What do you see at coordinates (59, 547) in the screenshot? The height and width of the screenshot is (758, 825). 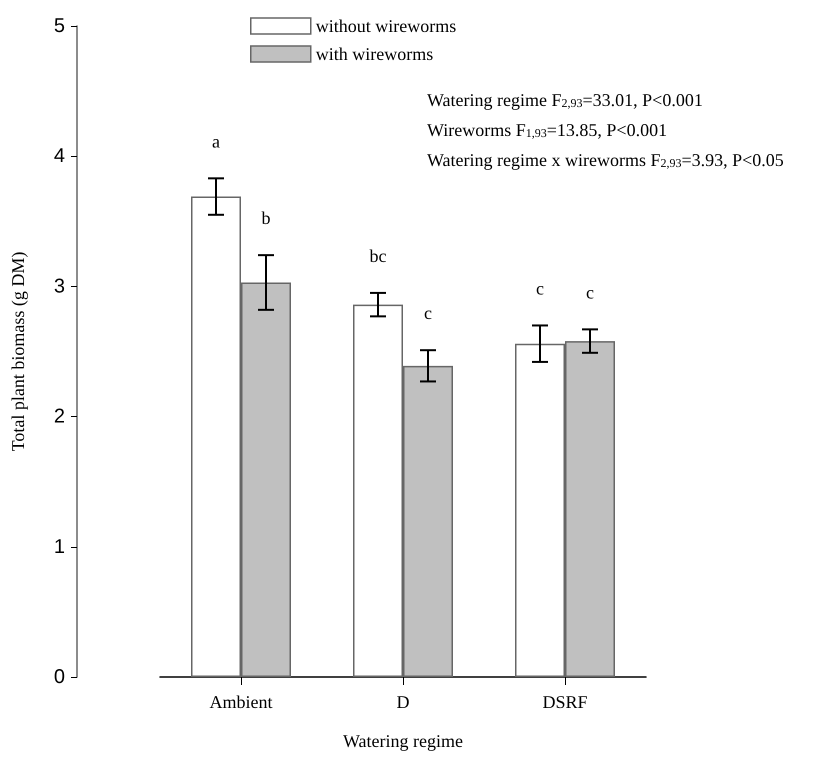 I see `y-tick-label: 1` at bounding box center [59, 547].